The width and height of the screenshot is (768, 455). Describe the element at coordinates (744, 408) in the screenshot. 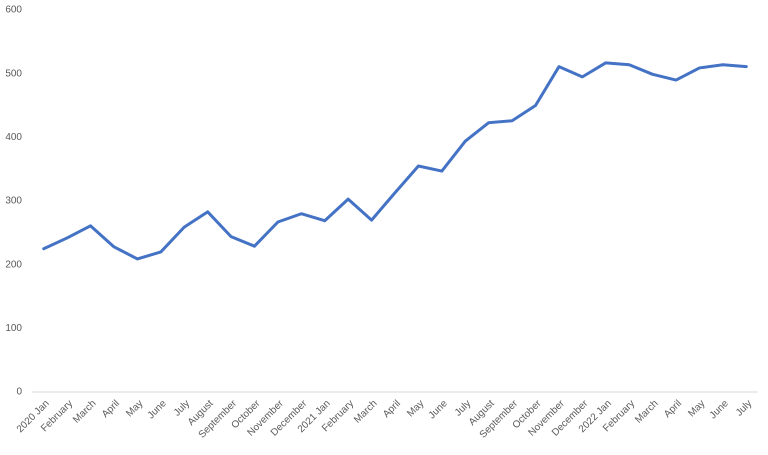

I see `x-tick-label: July` at that location.